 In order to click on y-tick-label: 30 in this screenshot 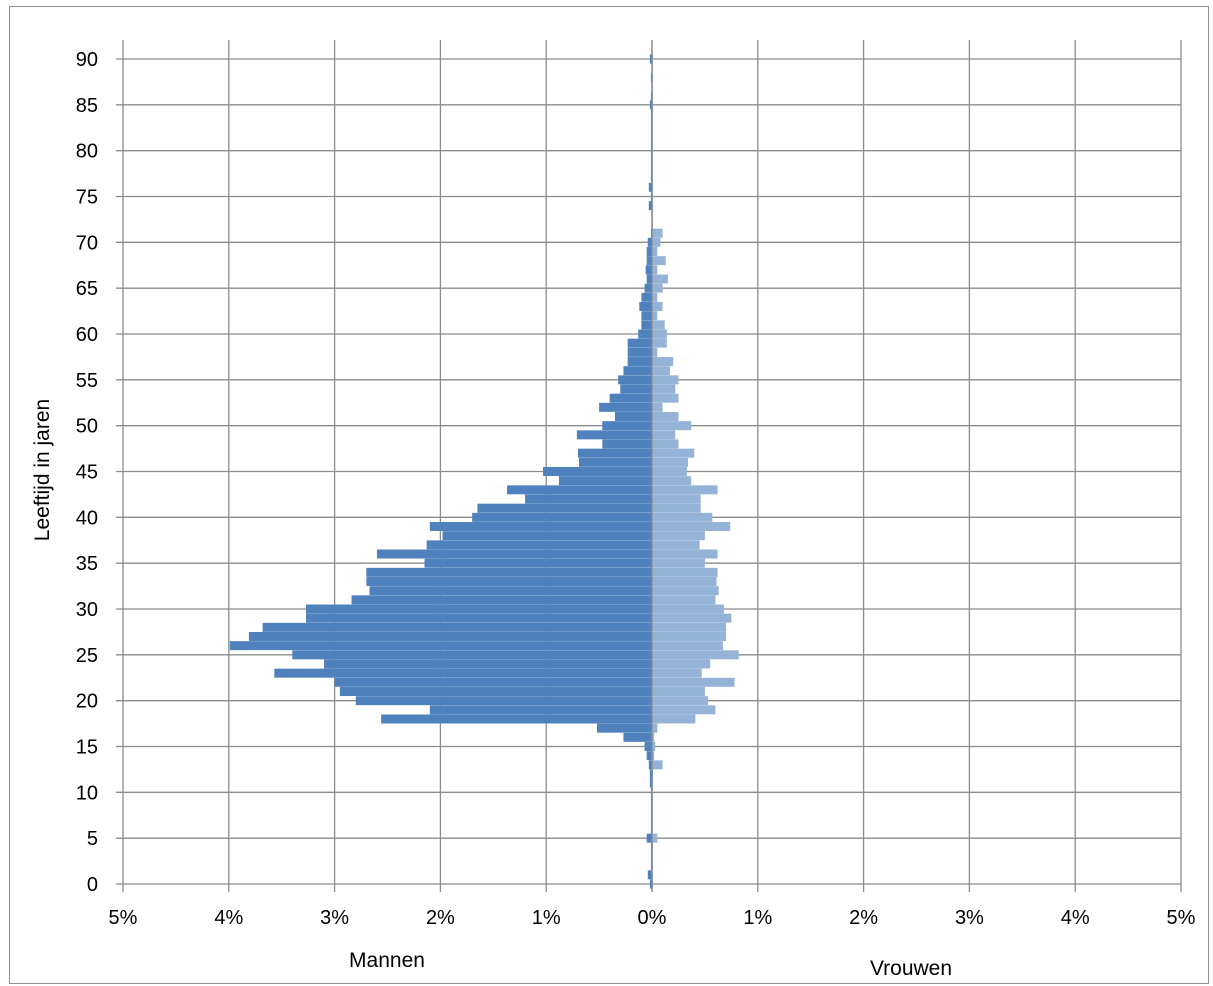, I will do `click(87, 610)`.